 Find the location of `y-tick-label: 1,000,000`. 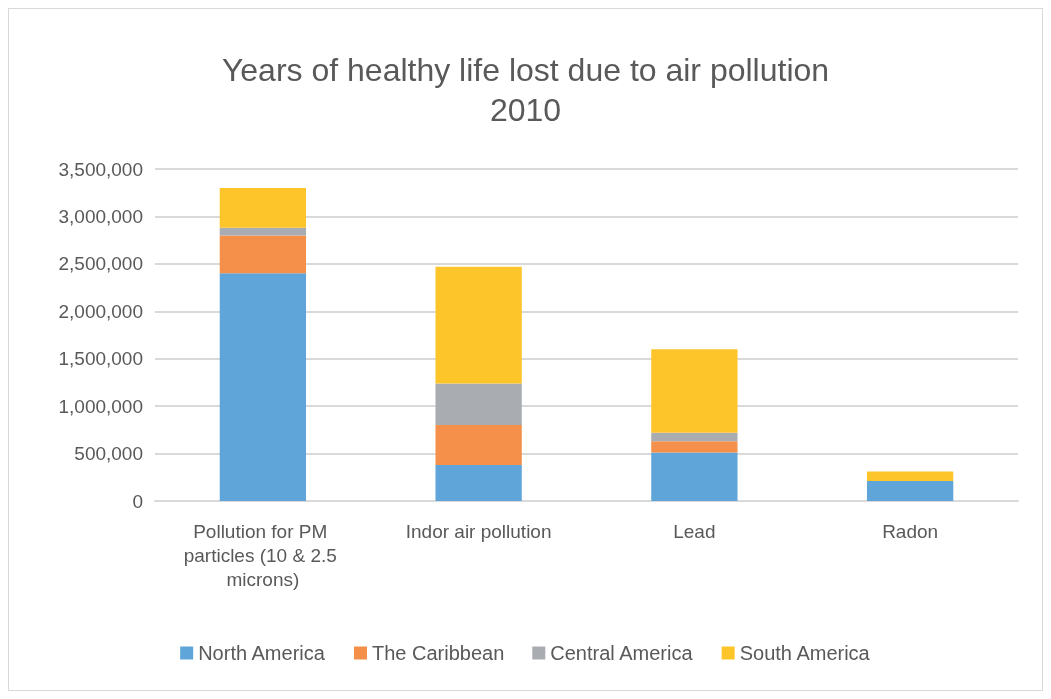

y-tick-label: 1,000,000 is located at coordinates (100, 406).